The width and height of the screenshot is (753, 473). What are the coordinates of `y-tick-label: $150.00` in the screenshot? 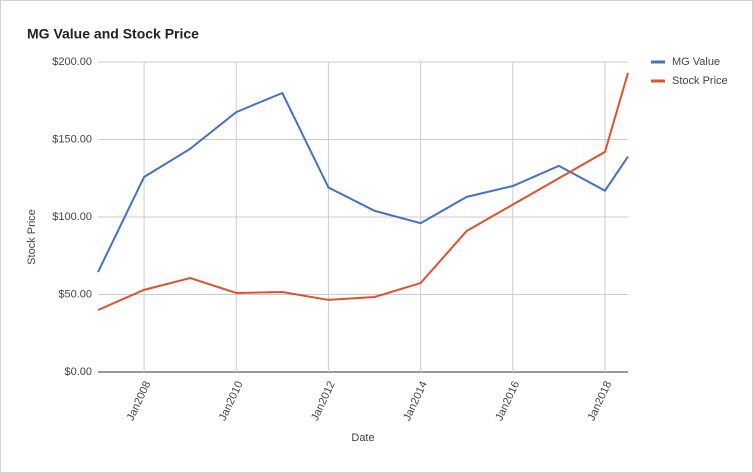 It's located at (72, 139).